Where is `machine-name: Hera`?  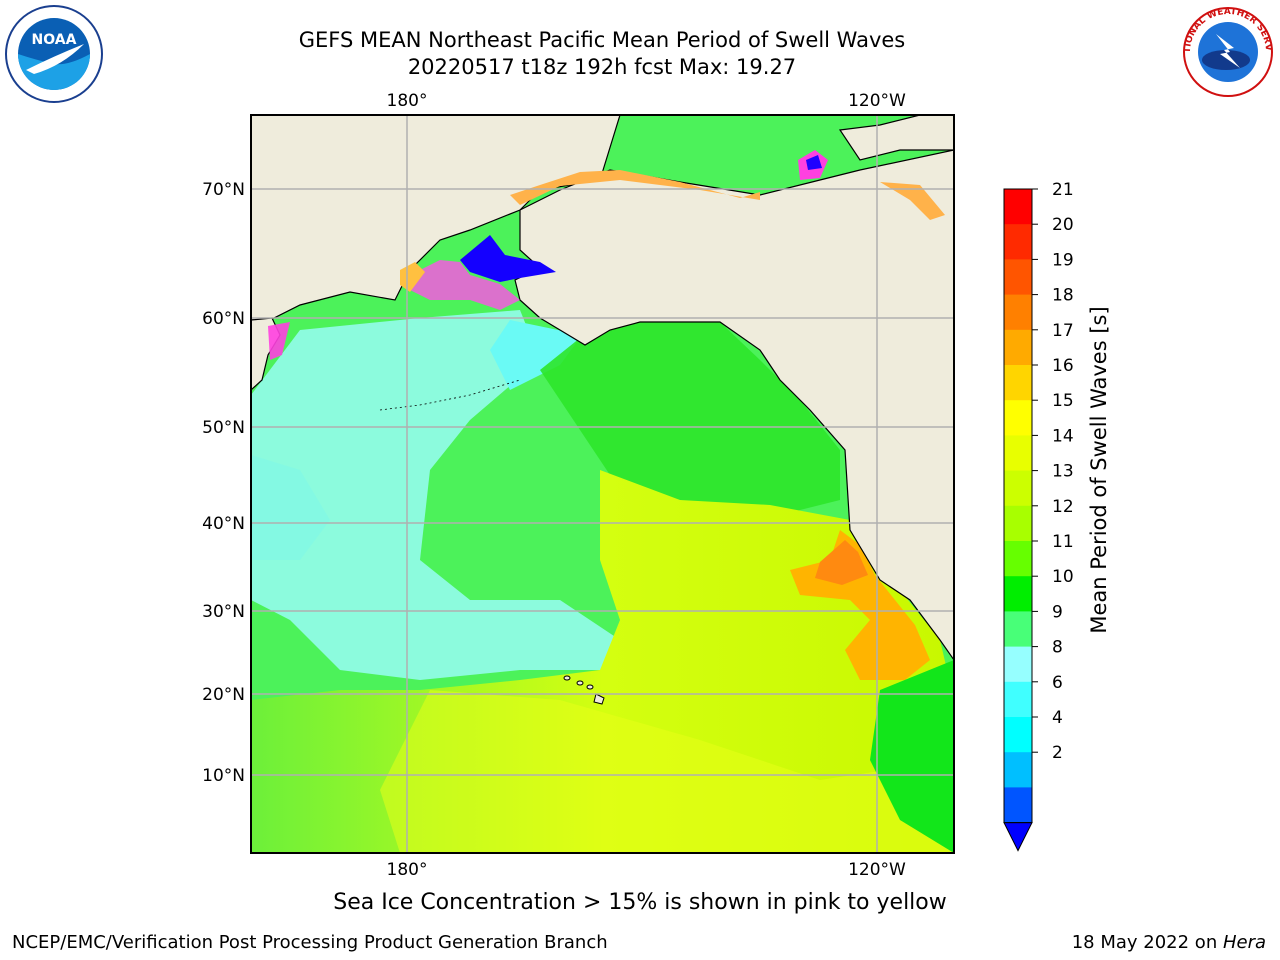 machine-name: Hera is located at coordinates (1244, 942).